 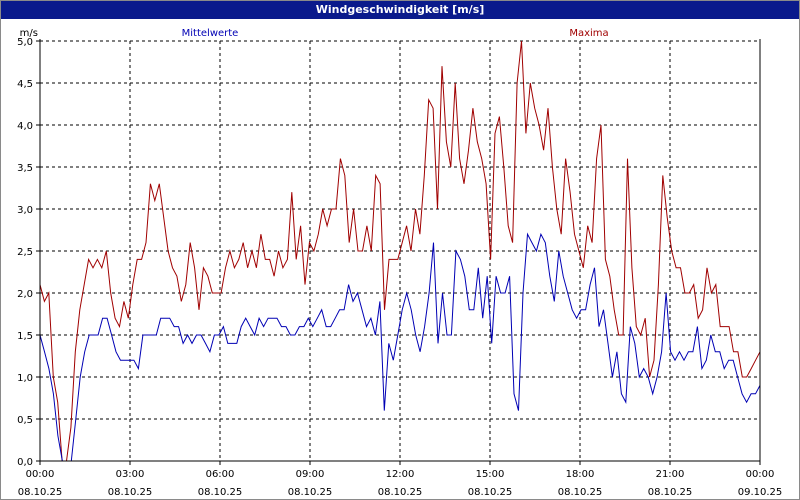 What do you see at coordinates (29, 33) in the screenshot?
I see `y-axis-unit-label: m/s` at bounding box center [29, 33].